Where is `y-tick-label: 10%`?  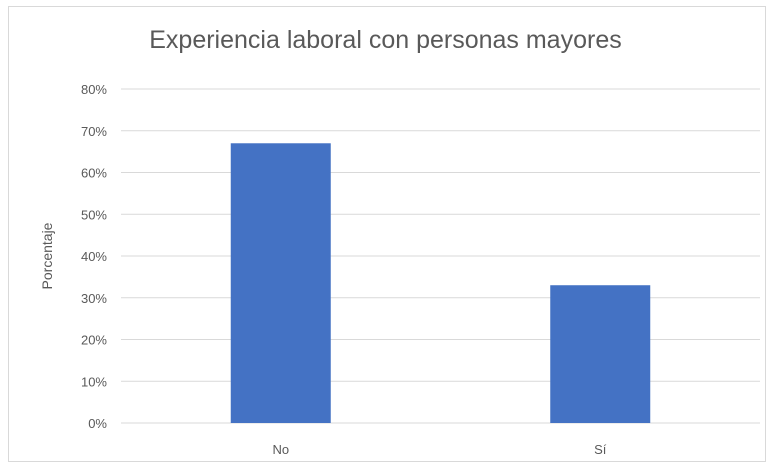 y-tick-label: 10% is located at coordinates (94, 381).